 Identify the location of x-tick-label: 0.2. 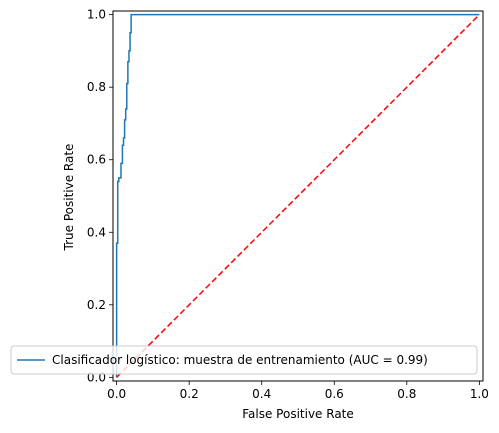
(189, 394).